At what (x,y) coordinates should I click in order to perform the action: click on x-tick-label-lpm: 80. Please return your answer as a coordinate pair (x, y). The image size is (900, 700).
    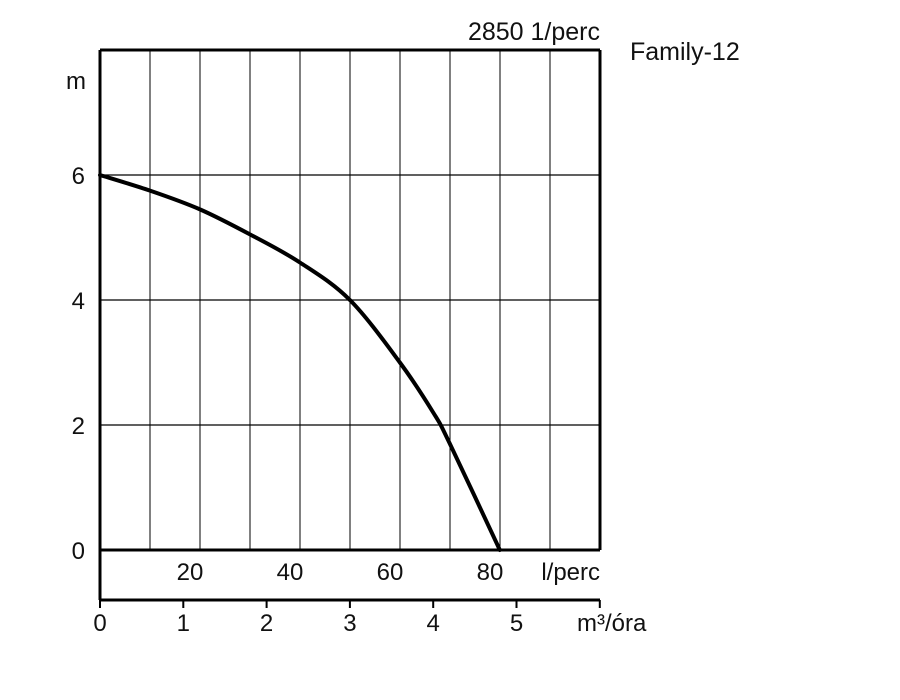
    Looking at the image, I should click on (490, 572).